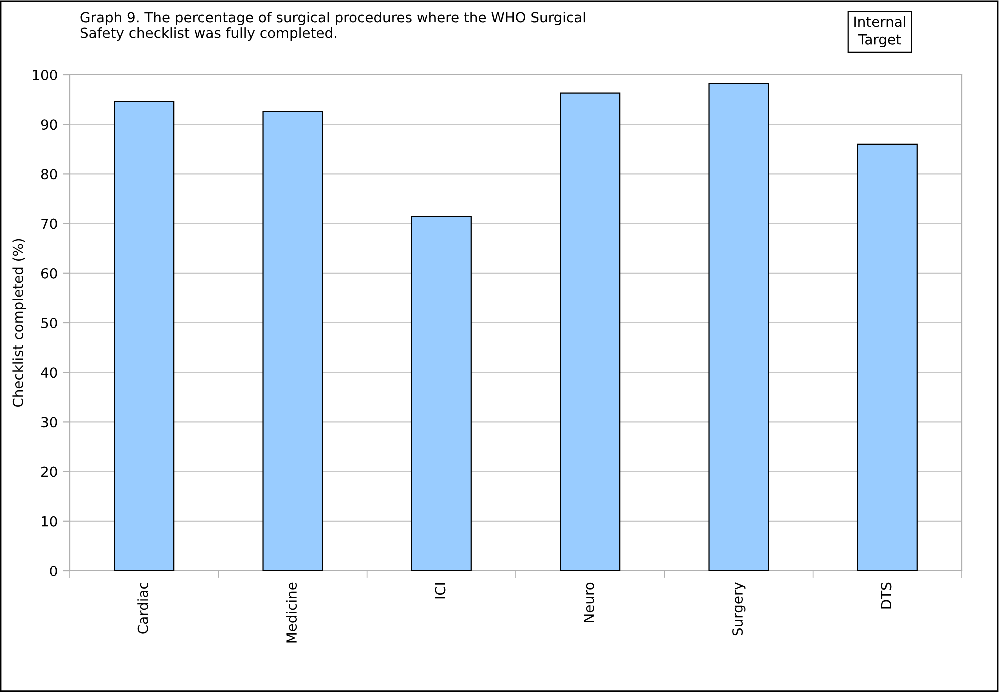  I want to click on x-tick-label: ICI, so click(440, 591).